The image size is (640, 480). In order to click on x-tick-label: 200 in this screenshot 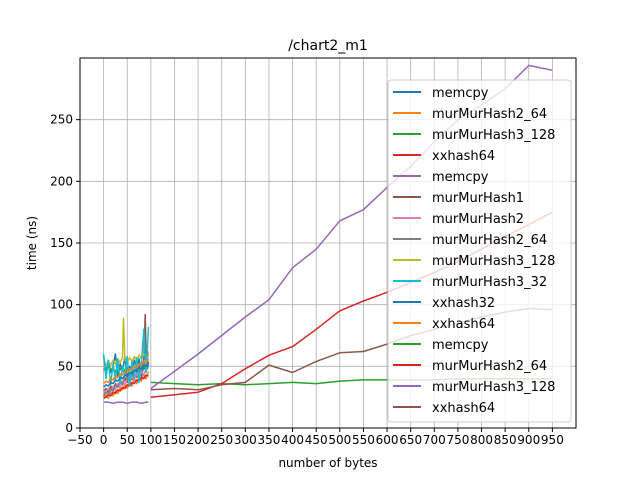, I will do `click(198, 440)`.